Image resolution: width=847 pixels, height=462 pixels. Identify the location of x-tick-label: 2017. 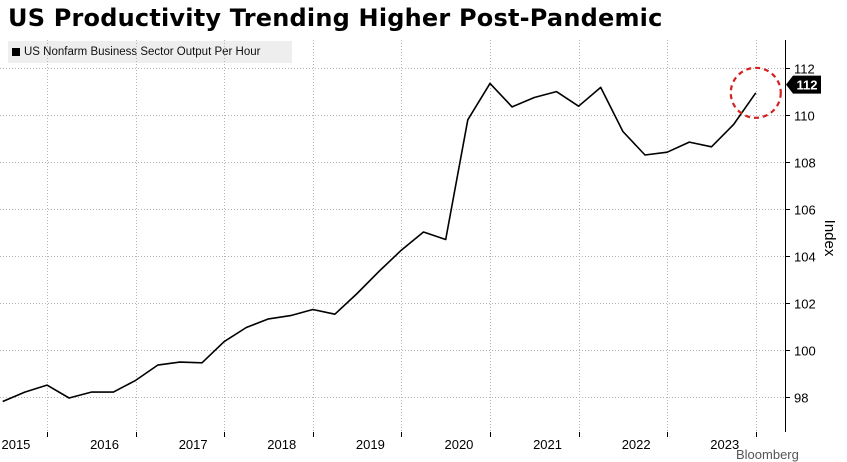
(193, 444).